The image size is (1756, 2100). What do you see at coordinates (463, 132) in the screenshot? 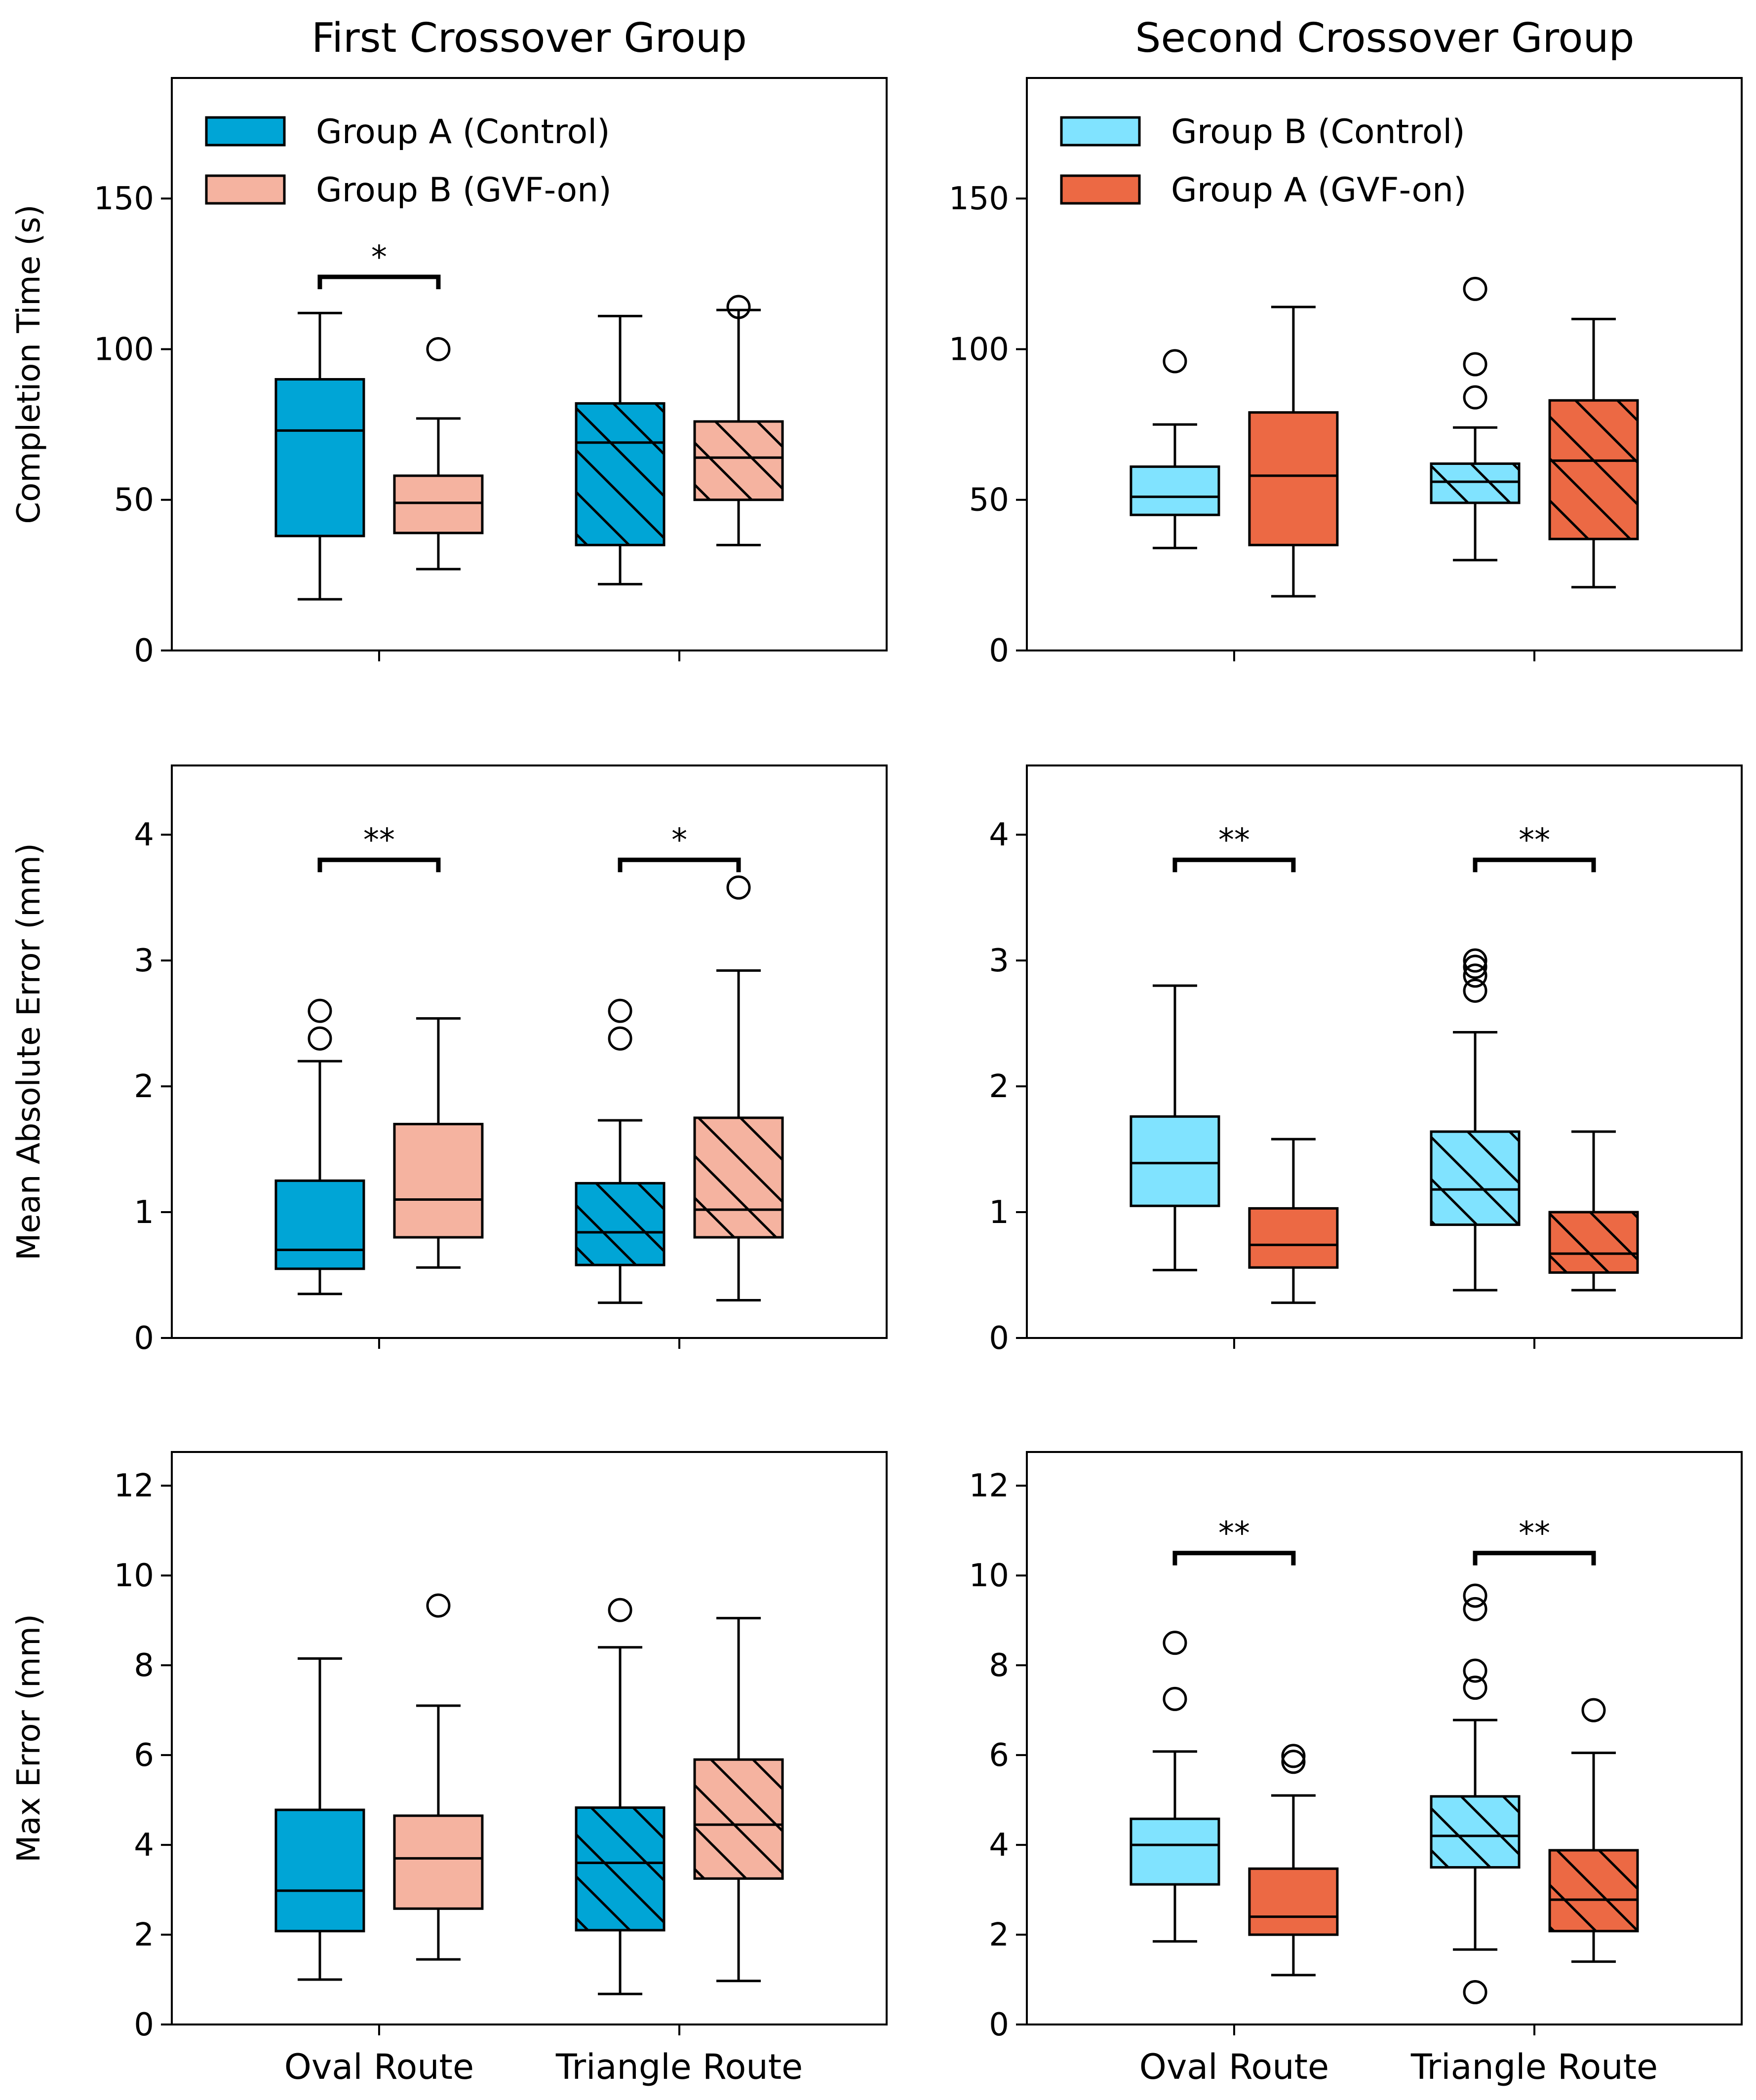
I see `legend-label: Group A (Control)` at bounding box center [463, 132].